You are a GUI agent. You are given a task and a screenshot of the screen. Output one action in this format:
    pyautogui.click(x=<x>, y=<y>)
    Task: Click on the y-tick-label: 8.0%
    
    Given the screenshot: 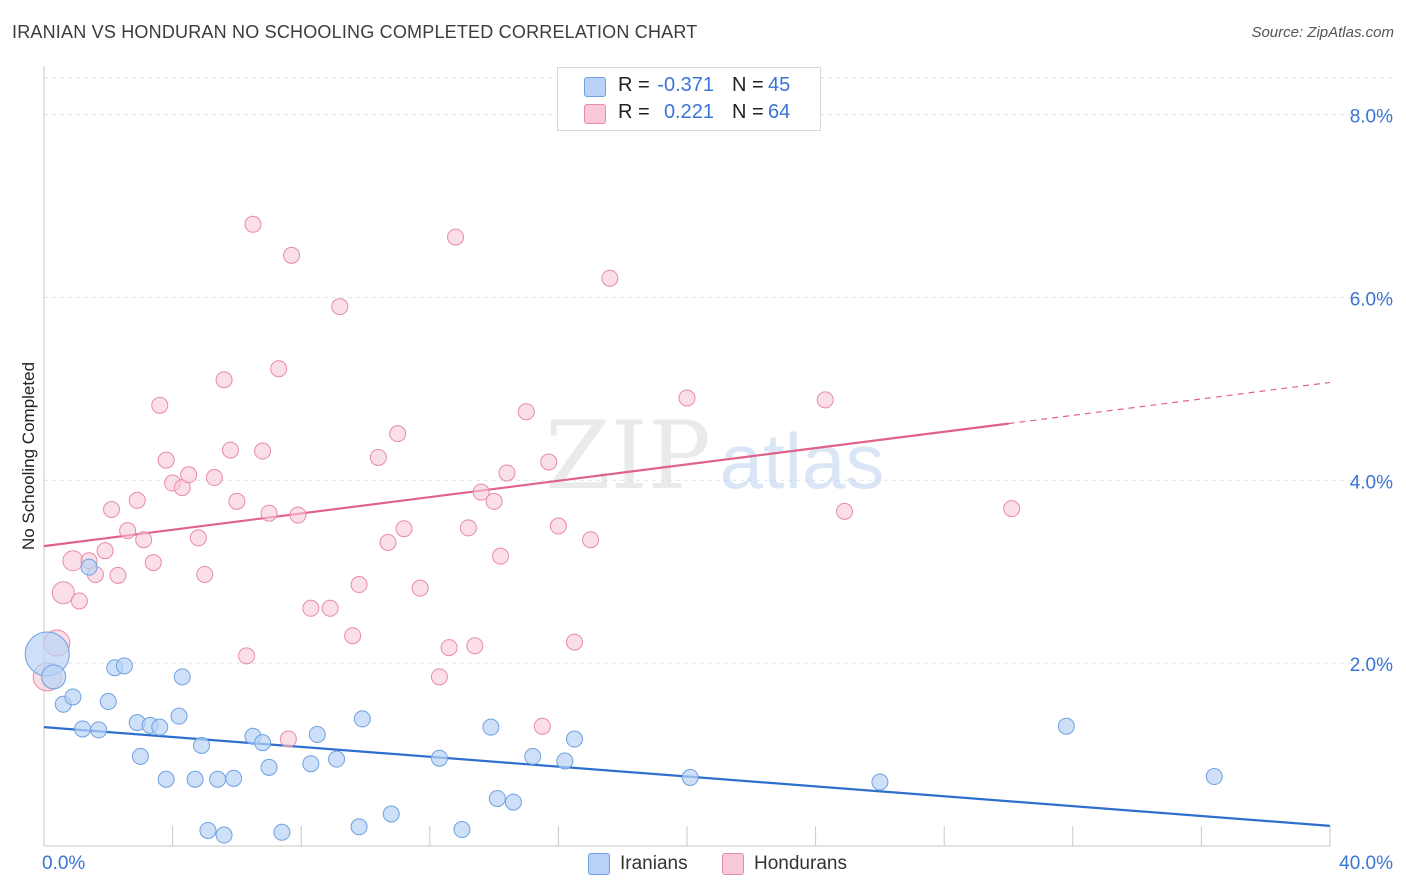 What is the action you would take?
    pyautogui.click(x=1371, y=117)
    